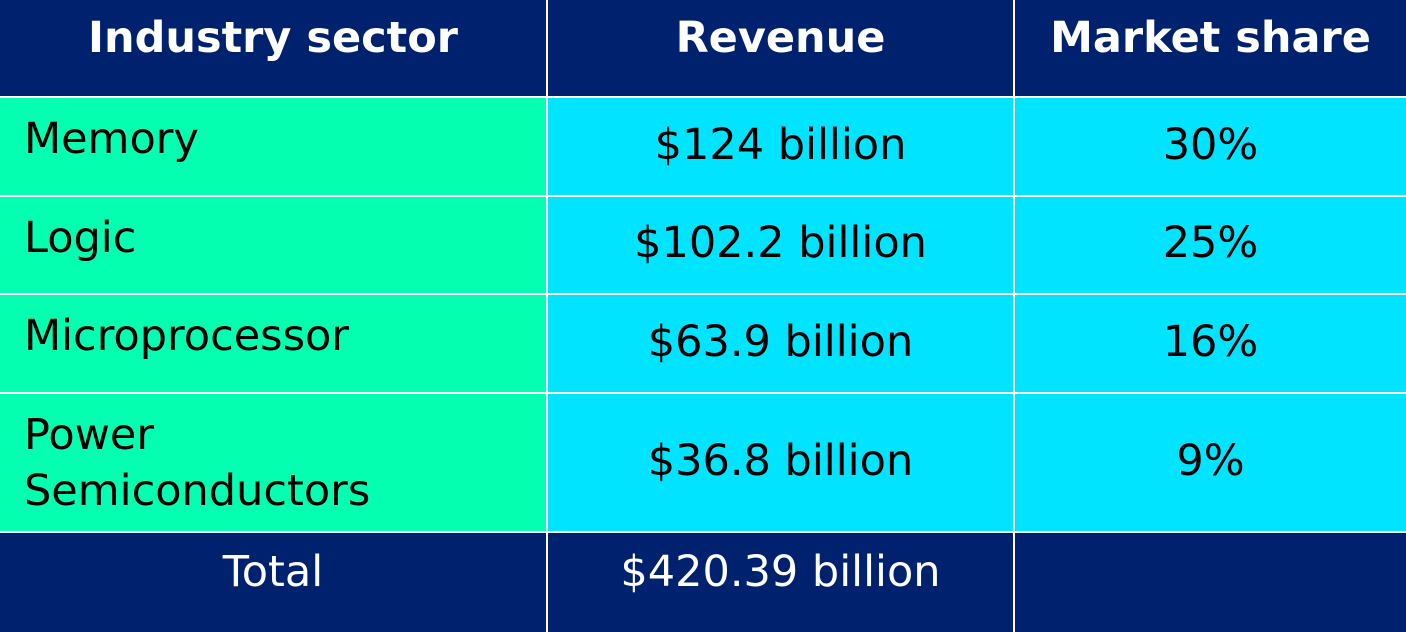 The image size is (1406, 632). Describe the element at coordinates (274, 463) in the screenshot. I see `row-power-semiconductors-sector: Power Semiconductors` at that location.